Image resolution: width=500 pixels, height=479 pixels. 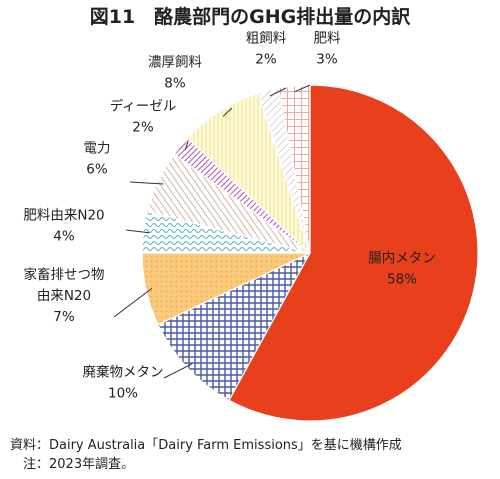 I want to click on slice-label: 濃厚飼料, so click(x=175, y=63).